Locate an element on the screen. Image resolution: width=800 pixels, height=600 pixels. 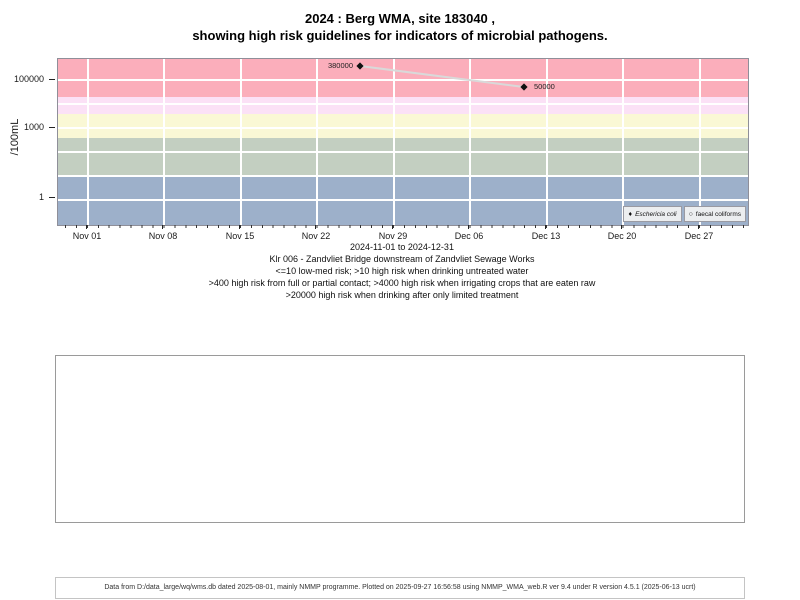
y-tick-label: 1000 is located at coordinates (33, 127).